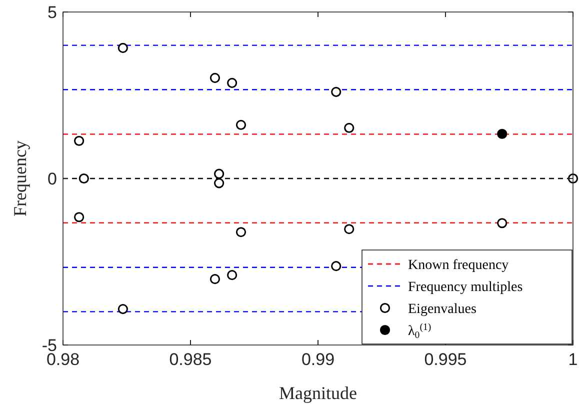 This screenshot has height=407, width=579. Describe the element at coordinates (442, 309) in the screenshot. I see `legend-label: Eigenvalues` at that location.